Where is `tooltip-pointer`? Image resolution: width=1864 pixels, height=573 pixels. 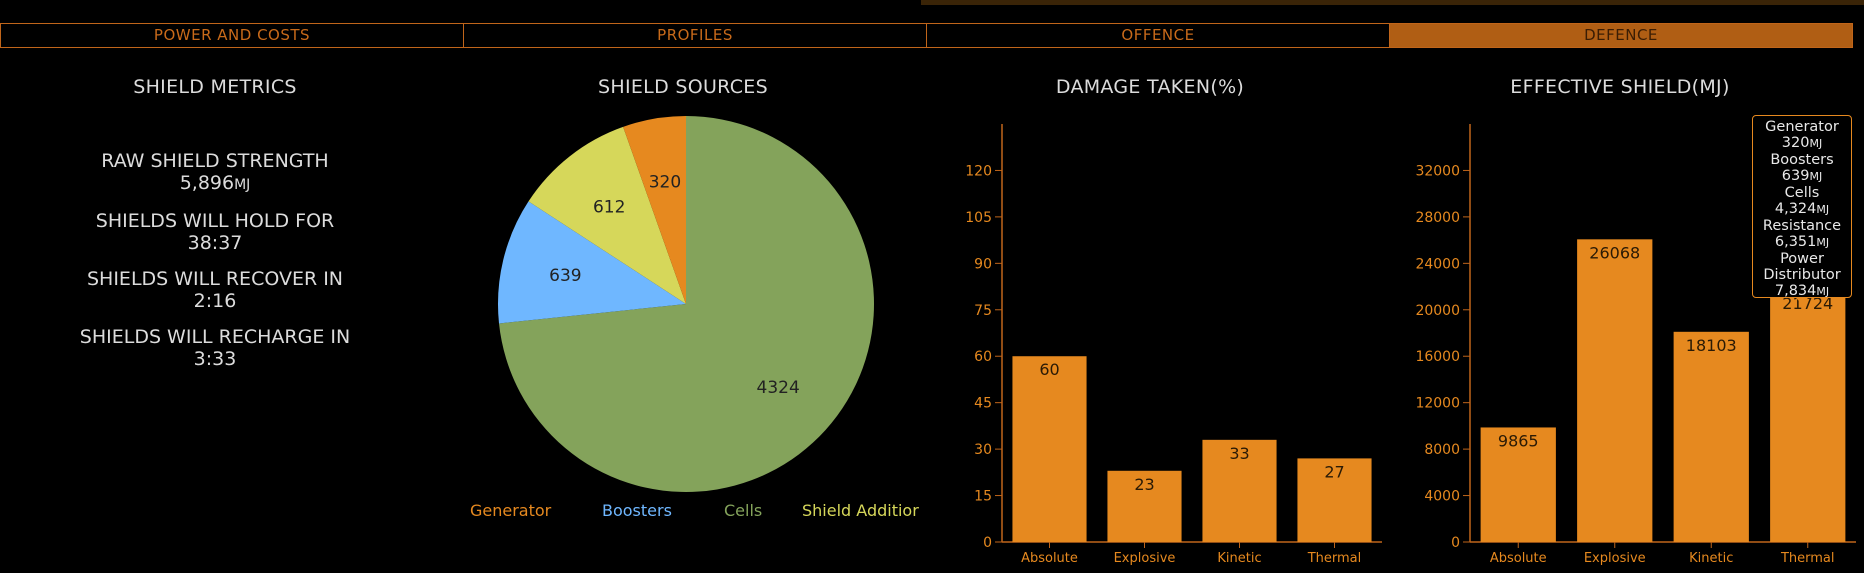
tooltip-pointer is located at coordinates (1802, 300).